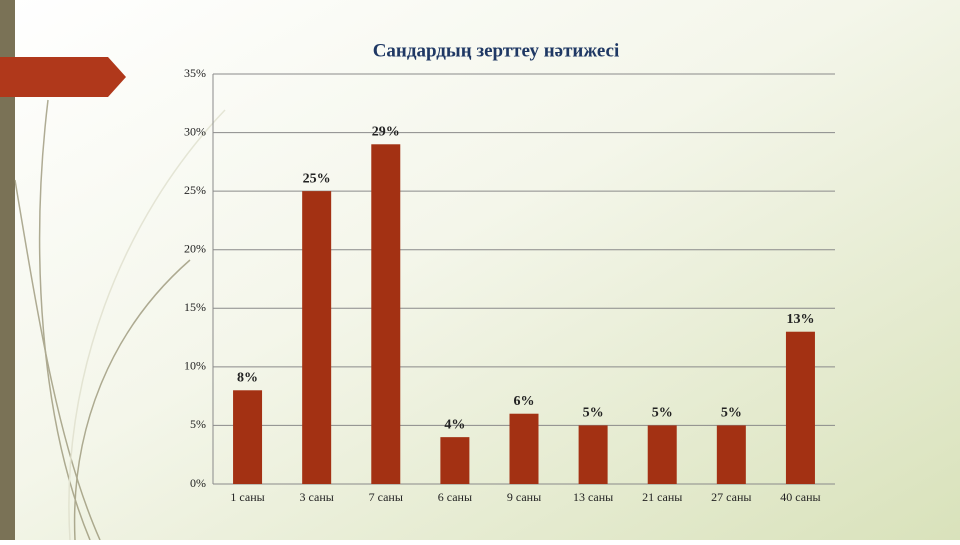 The image size is (960, 545). Describe the element at coordinates (454, 424) in the screenshot. I see `data-label: 4%` at that location.